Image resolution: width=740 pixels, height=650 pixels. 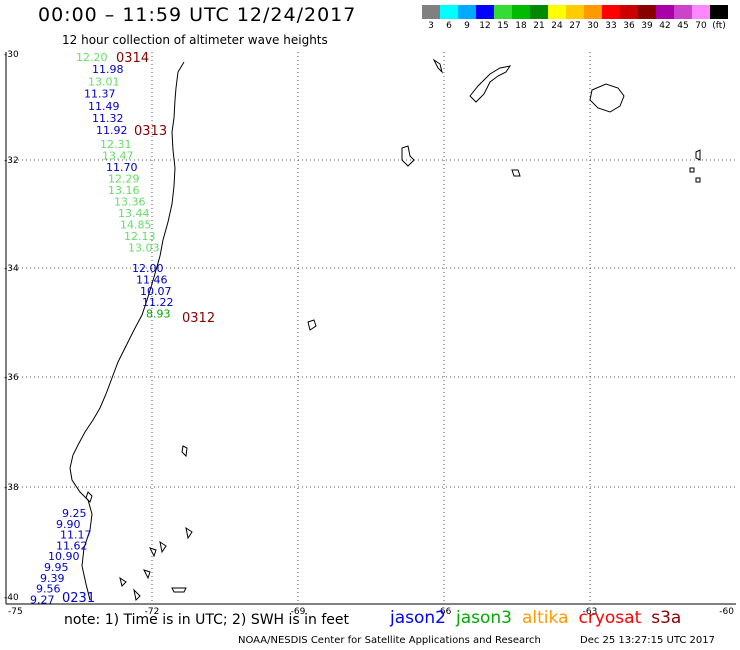 I want to click on legend-label: 39, so click(x=647, y=26).